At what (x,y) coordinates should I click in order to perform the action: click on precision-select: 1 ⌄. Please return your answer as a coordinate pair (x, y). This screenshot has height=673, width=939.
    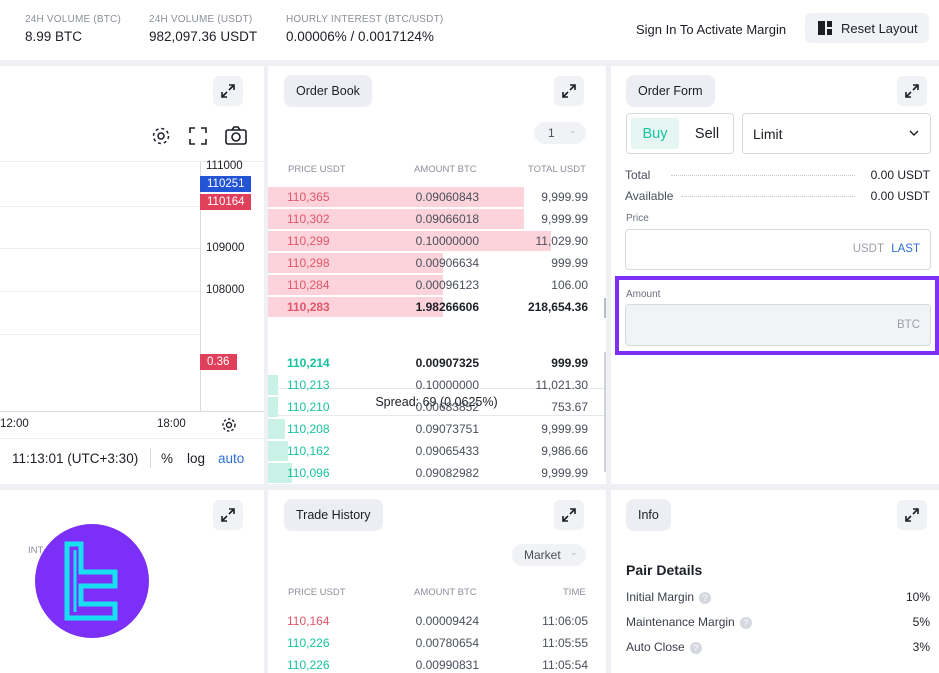
    Looking at the image, I should click on (560, 133).